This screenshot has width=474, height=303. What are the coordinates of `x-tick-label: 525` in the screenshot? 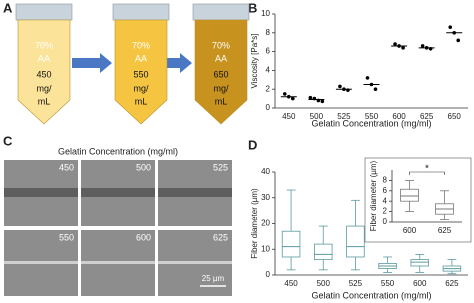 It's located at (356, 283).